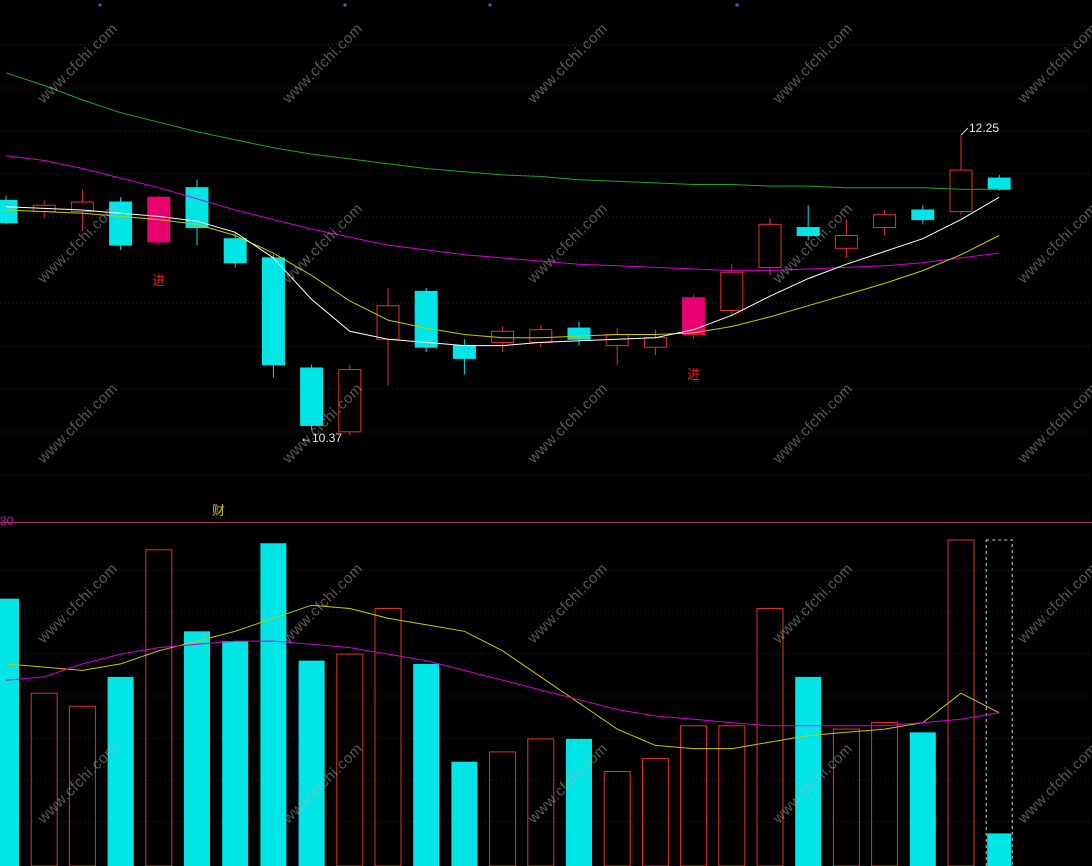  Describe the element at coordinates (502, 131) in the screenshot. I see `price-ma-green` at that location.